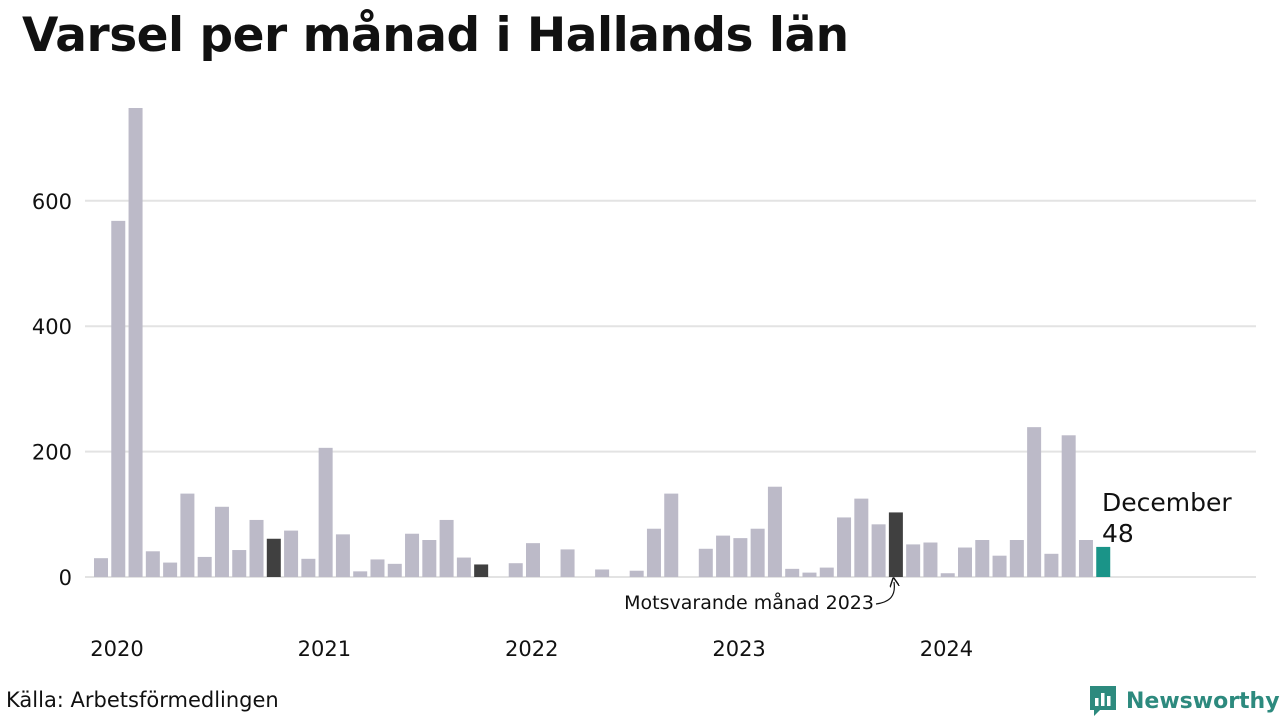 This screenshot has height=720, width=1280. Describe the element at coordinates (946, 649) in the screenshot. I see `x-tick-label: 2024` at that location.